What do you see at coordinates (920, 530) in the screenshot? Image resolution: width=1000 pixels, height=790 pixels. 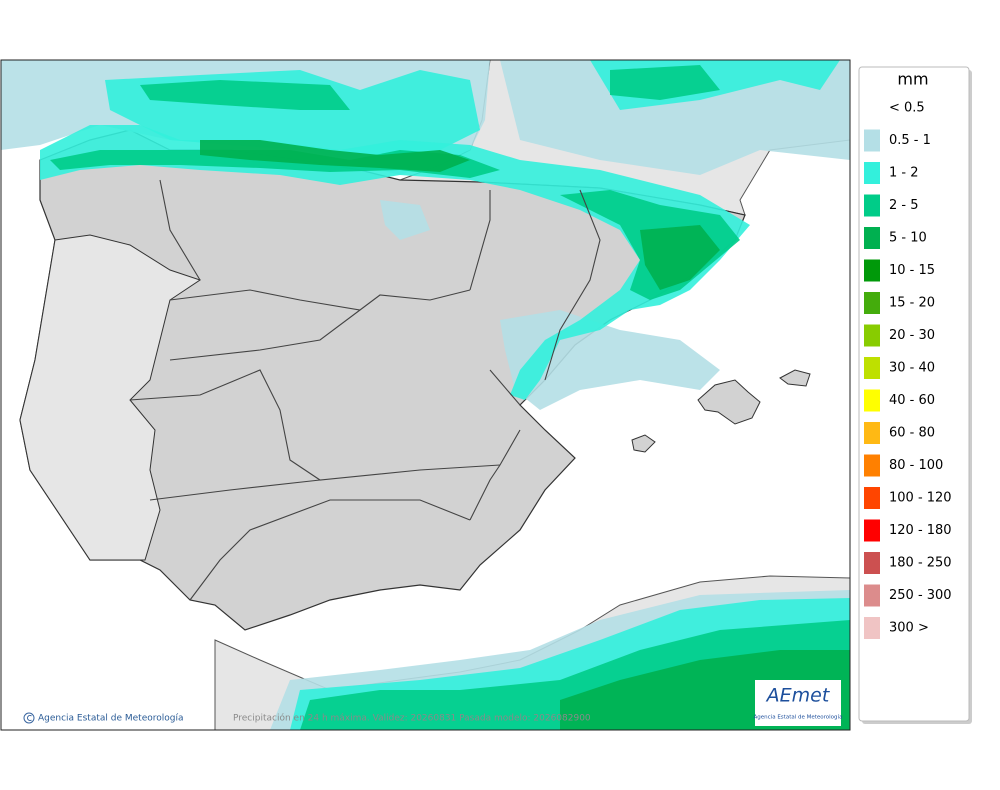 I see `legend-label: 120 - 180` at bounding box center [920, 530].